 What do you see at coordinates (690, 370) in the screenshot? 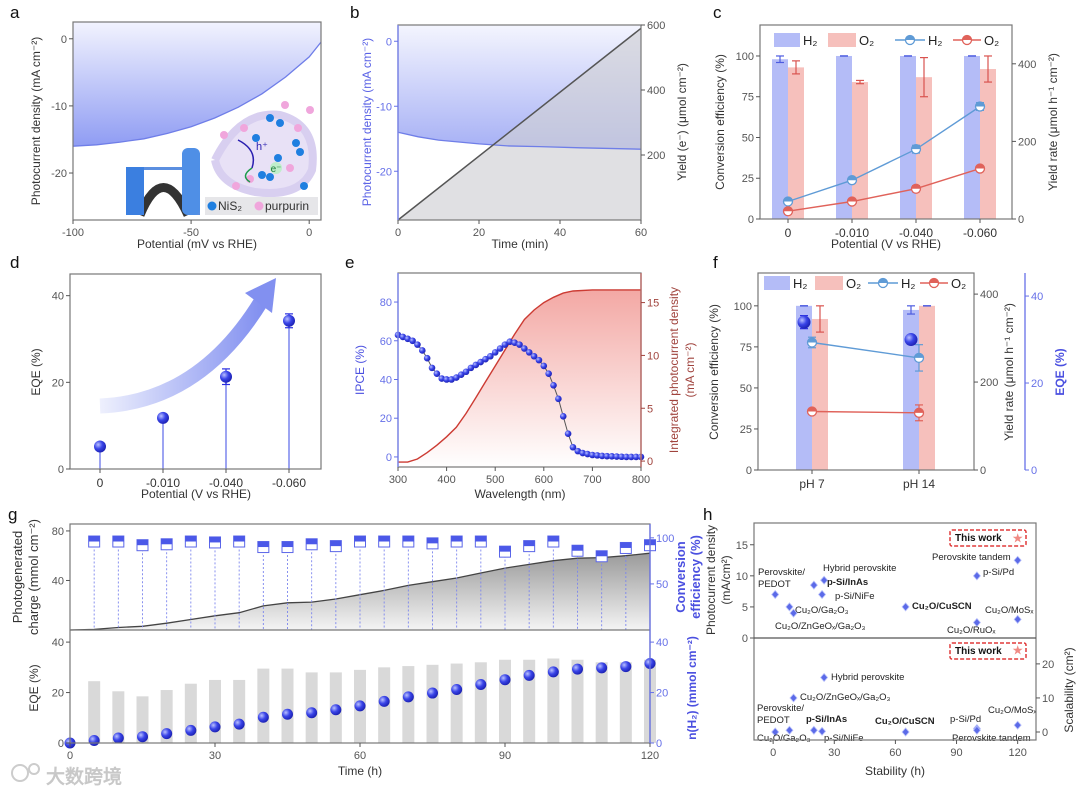
I see `y-right-axis-unit-e: (mA cm⁻²)` at bounding box center [690, 370].